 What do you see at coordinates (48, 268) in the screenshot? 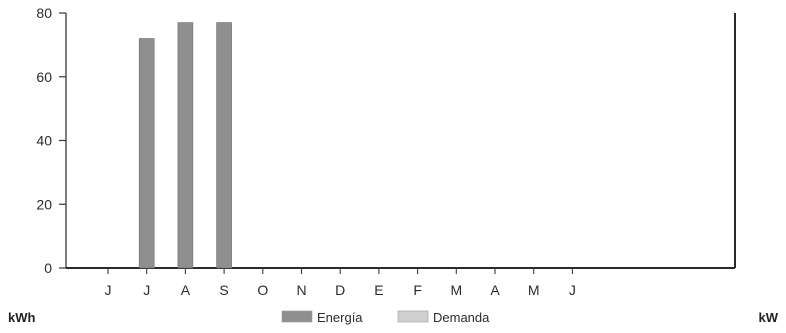
I see `y-tick-label: 0` at bounding box center [48, 268].